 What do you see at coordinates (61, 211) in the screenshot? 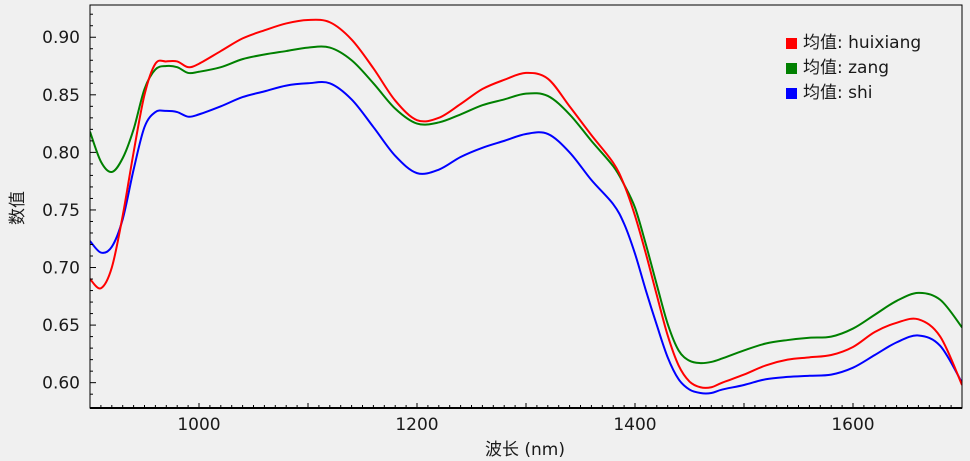
I see `y-tick-label: 0.75` at bounding box center [61, 211].